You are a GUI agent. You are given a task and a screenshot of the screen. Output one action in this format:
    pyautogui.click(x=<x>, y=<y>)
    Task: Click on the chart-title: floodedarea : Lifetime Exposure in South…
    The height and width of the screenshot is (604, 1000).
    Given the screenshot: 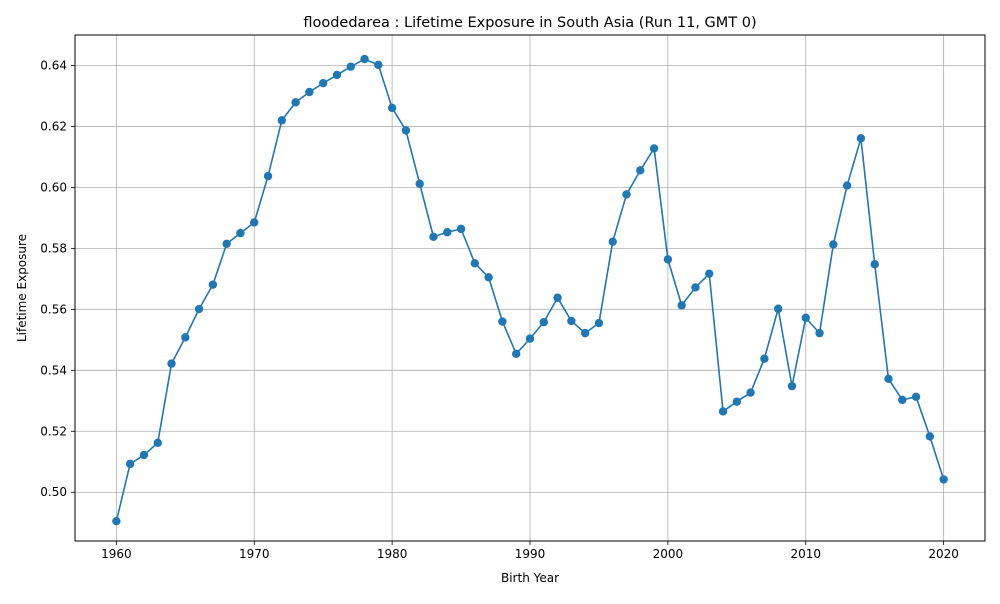 What is the action you would take?
    pyautogui.click(x=529, y=23)
    